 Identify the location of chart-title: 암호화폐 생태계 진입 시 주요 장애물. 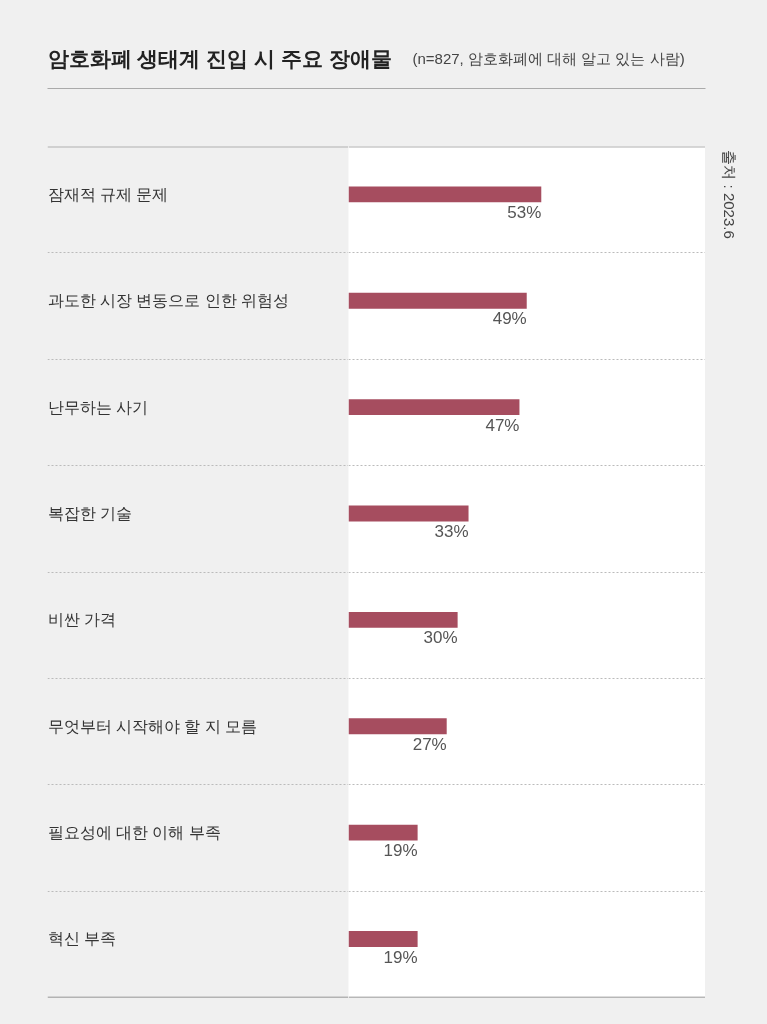
(219, 58).